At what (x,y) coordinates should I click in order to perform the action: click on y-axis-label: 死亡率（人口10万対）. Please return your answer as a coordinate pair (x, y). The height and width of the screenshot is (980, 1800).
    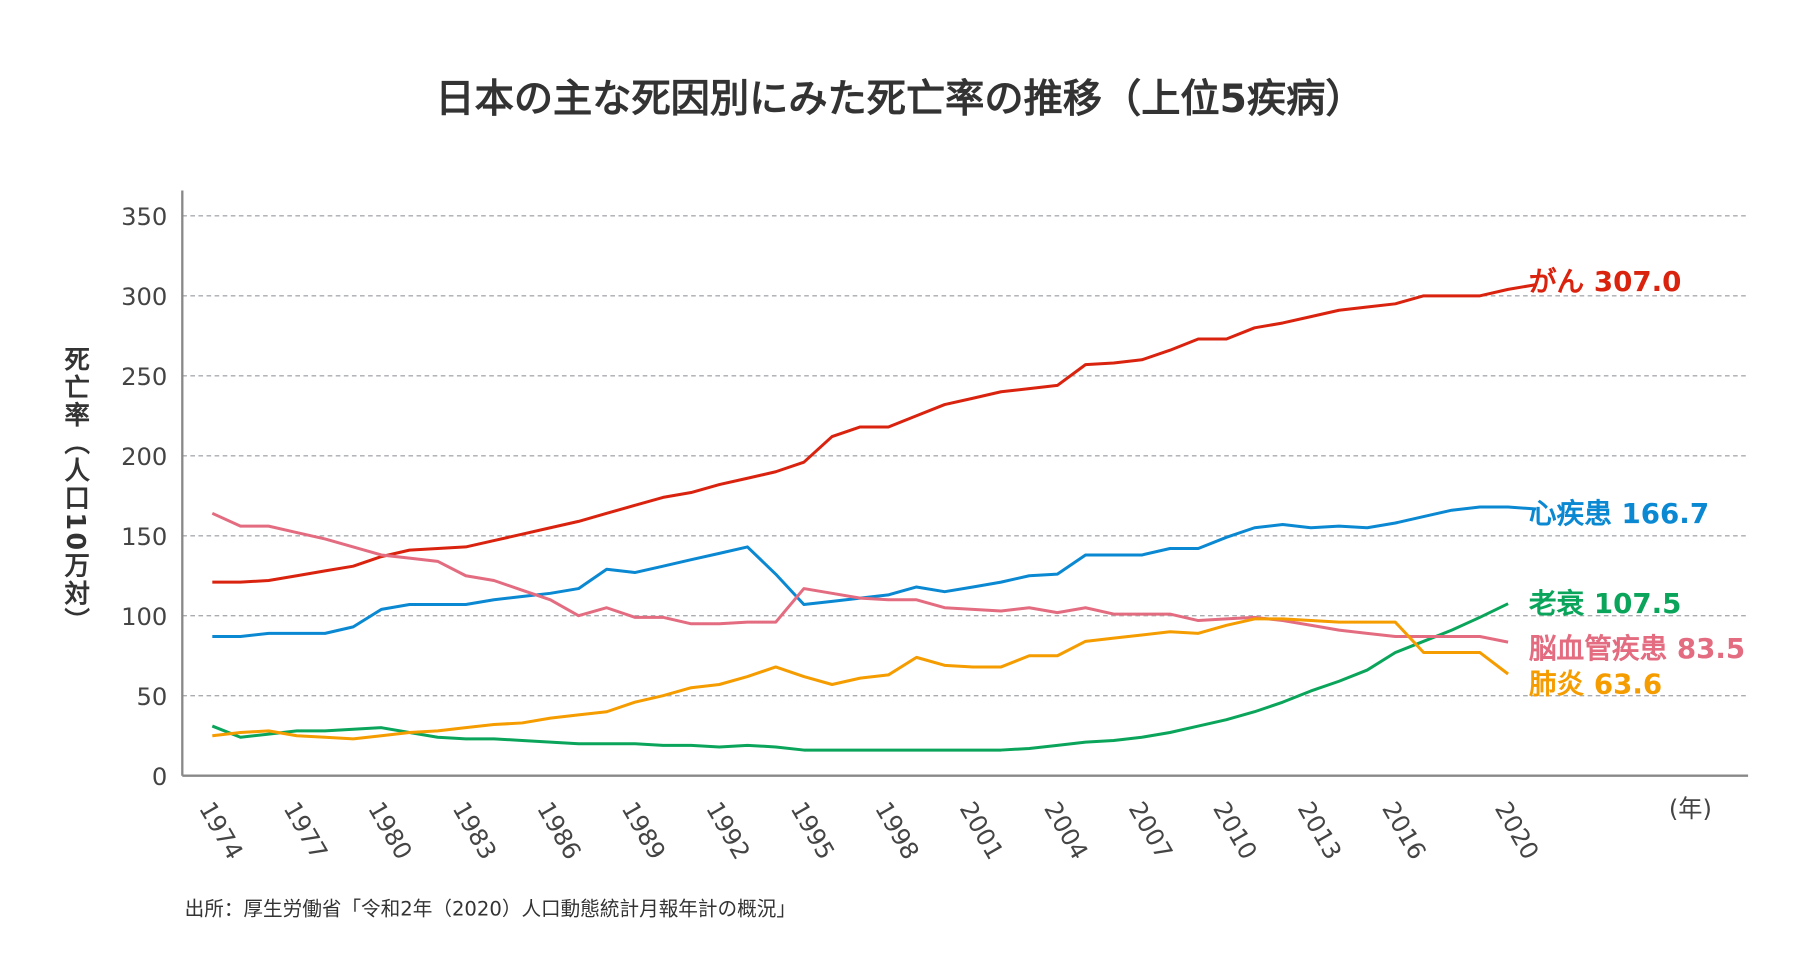
    Looking at the image, I should click on (76, 490).